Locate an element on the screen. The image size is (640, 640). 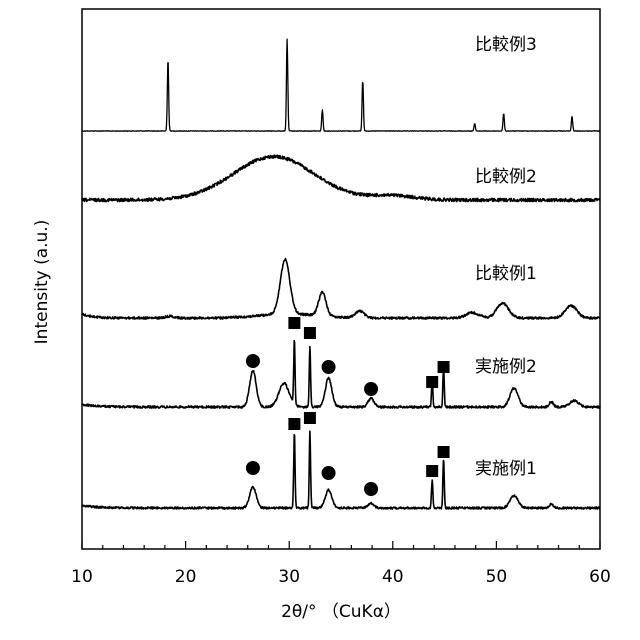
x-tick-label: 60 is located at coordinates (600, 577).